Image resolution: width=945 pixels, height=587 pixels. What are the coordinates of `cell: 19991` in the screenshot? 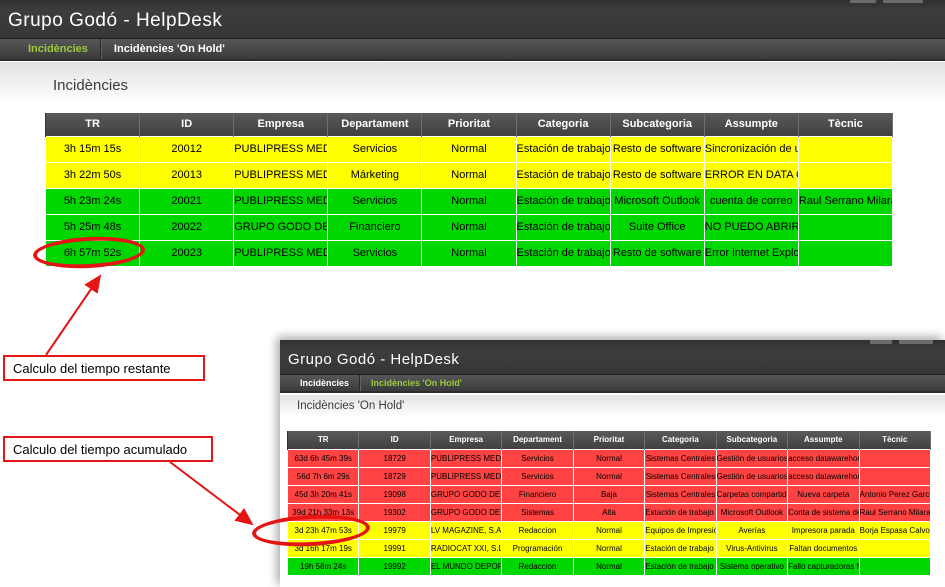 It's located at (394, 548).